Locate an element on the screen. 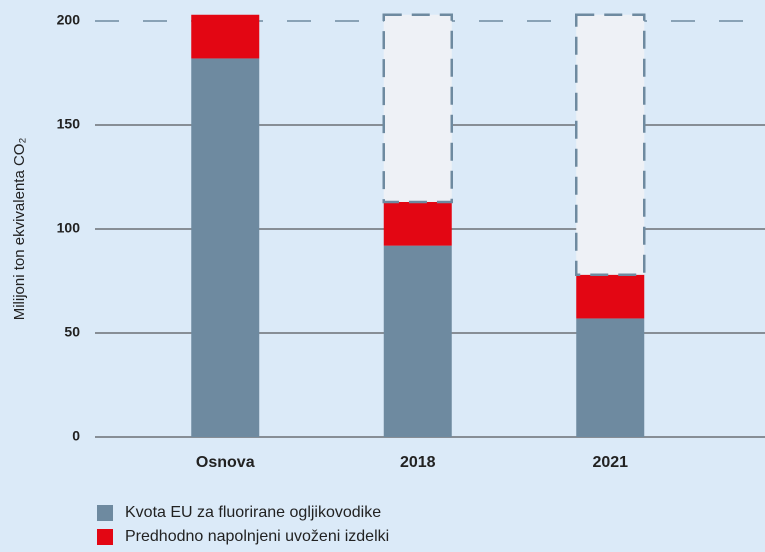 The height and width of the screenshot is (552, 765). y-tick-label: 50 is located at coordinates (72, 332).